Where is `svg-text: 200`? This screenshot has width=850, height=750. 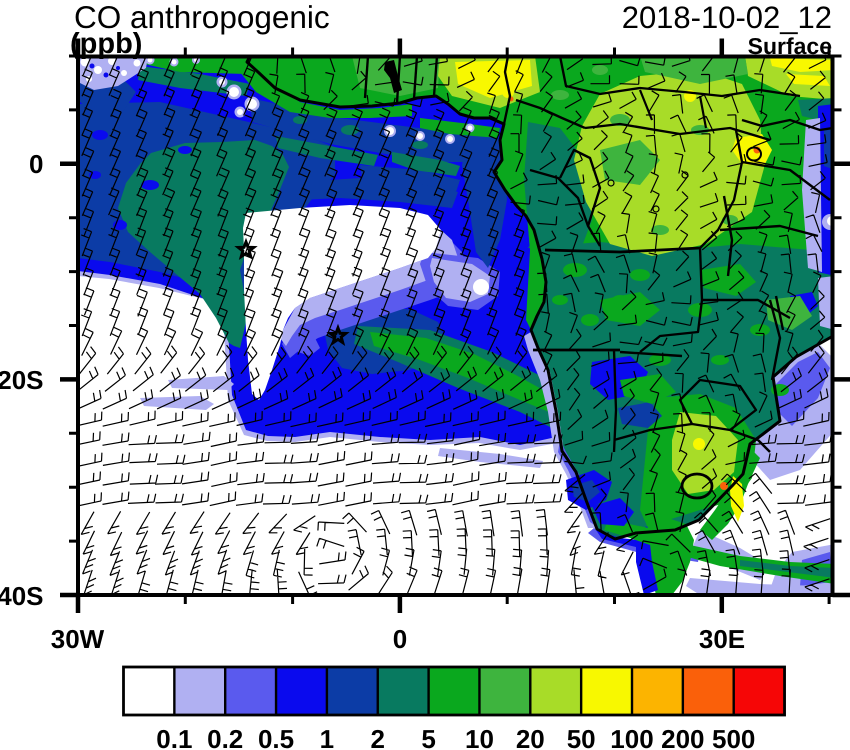 svg-text: 200 is located at coordinates (682, 737).